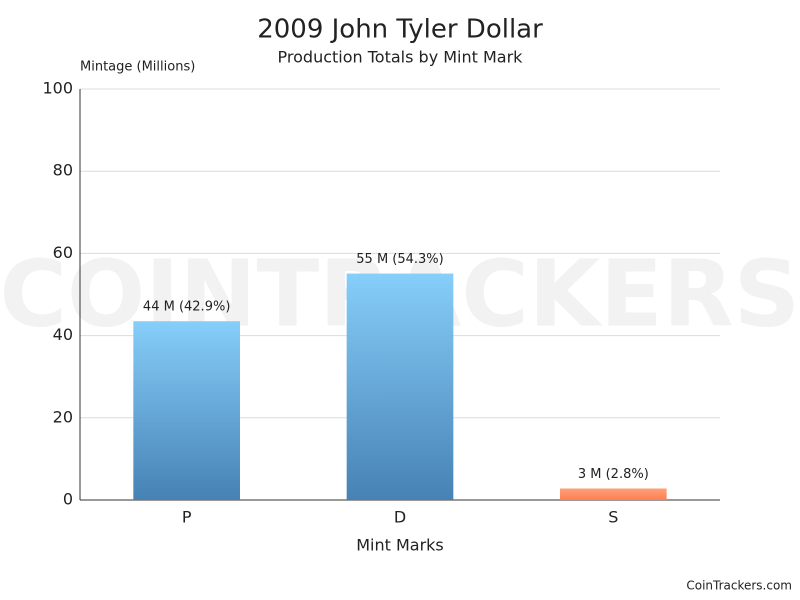  I want to click on y-tick-label: 20, so click(63, 416).